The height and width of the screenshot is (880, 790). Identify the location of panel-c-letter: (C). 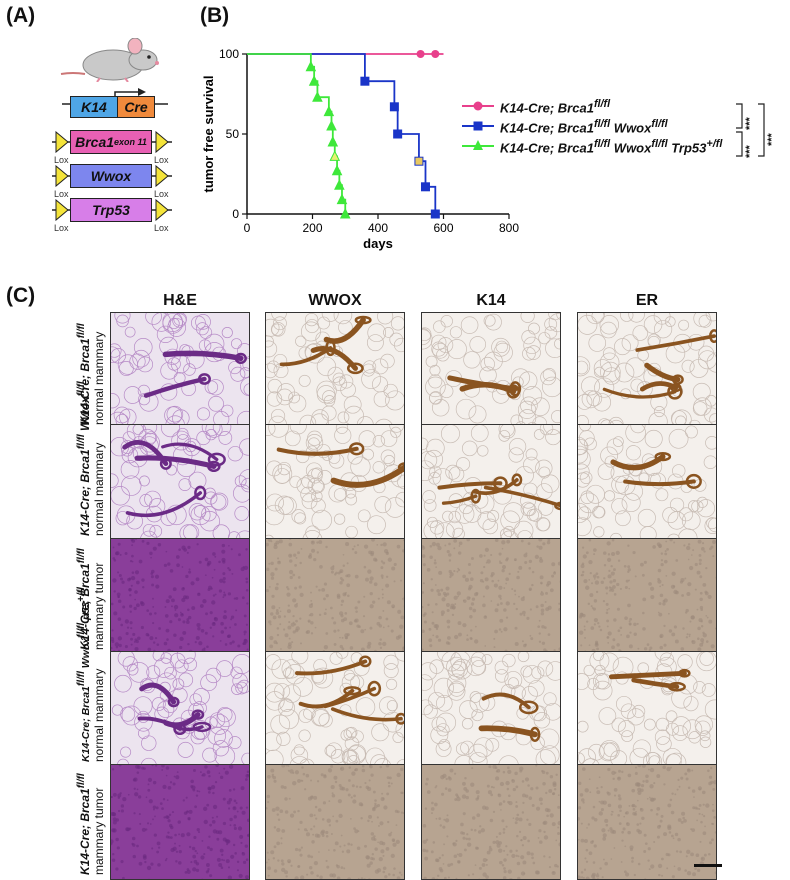
(20, 296).